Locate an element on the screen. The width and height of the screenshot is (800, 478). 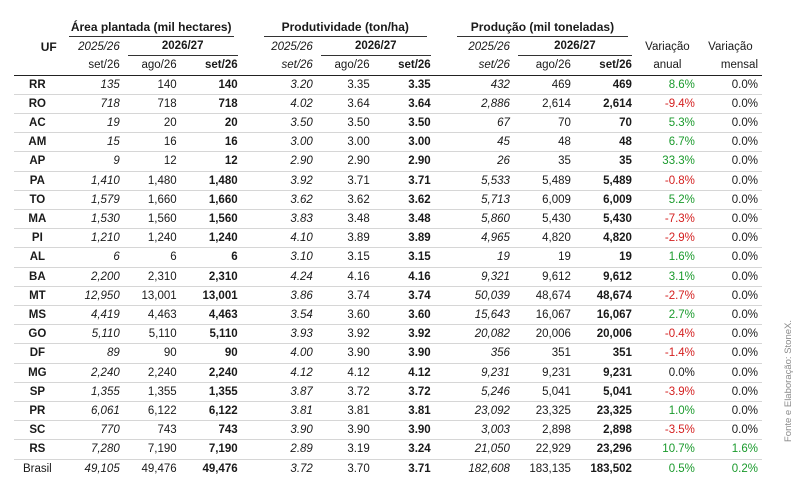
prod-year-cur: 2026/27 is located at coordinates (376, 47).